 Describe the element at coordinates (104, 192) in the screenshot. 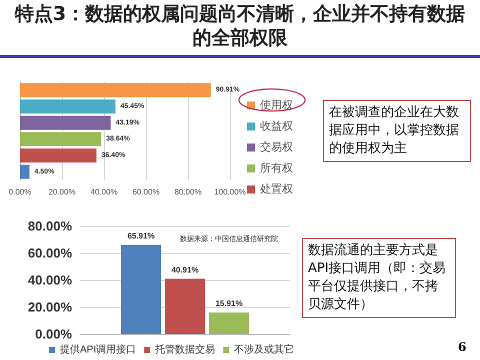

I see `x-tick-label: 40.00%` at that location.